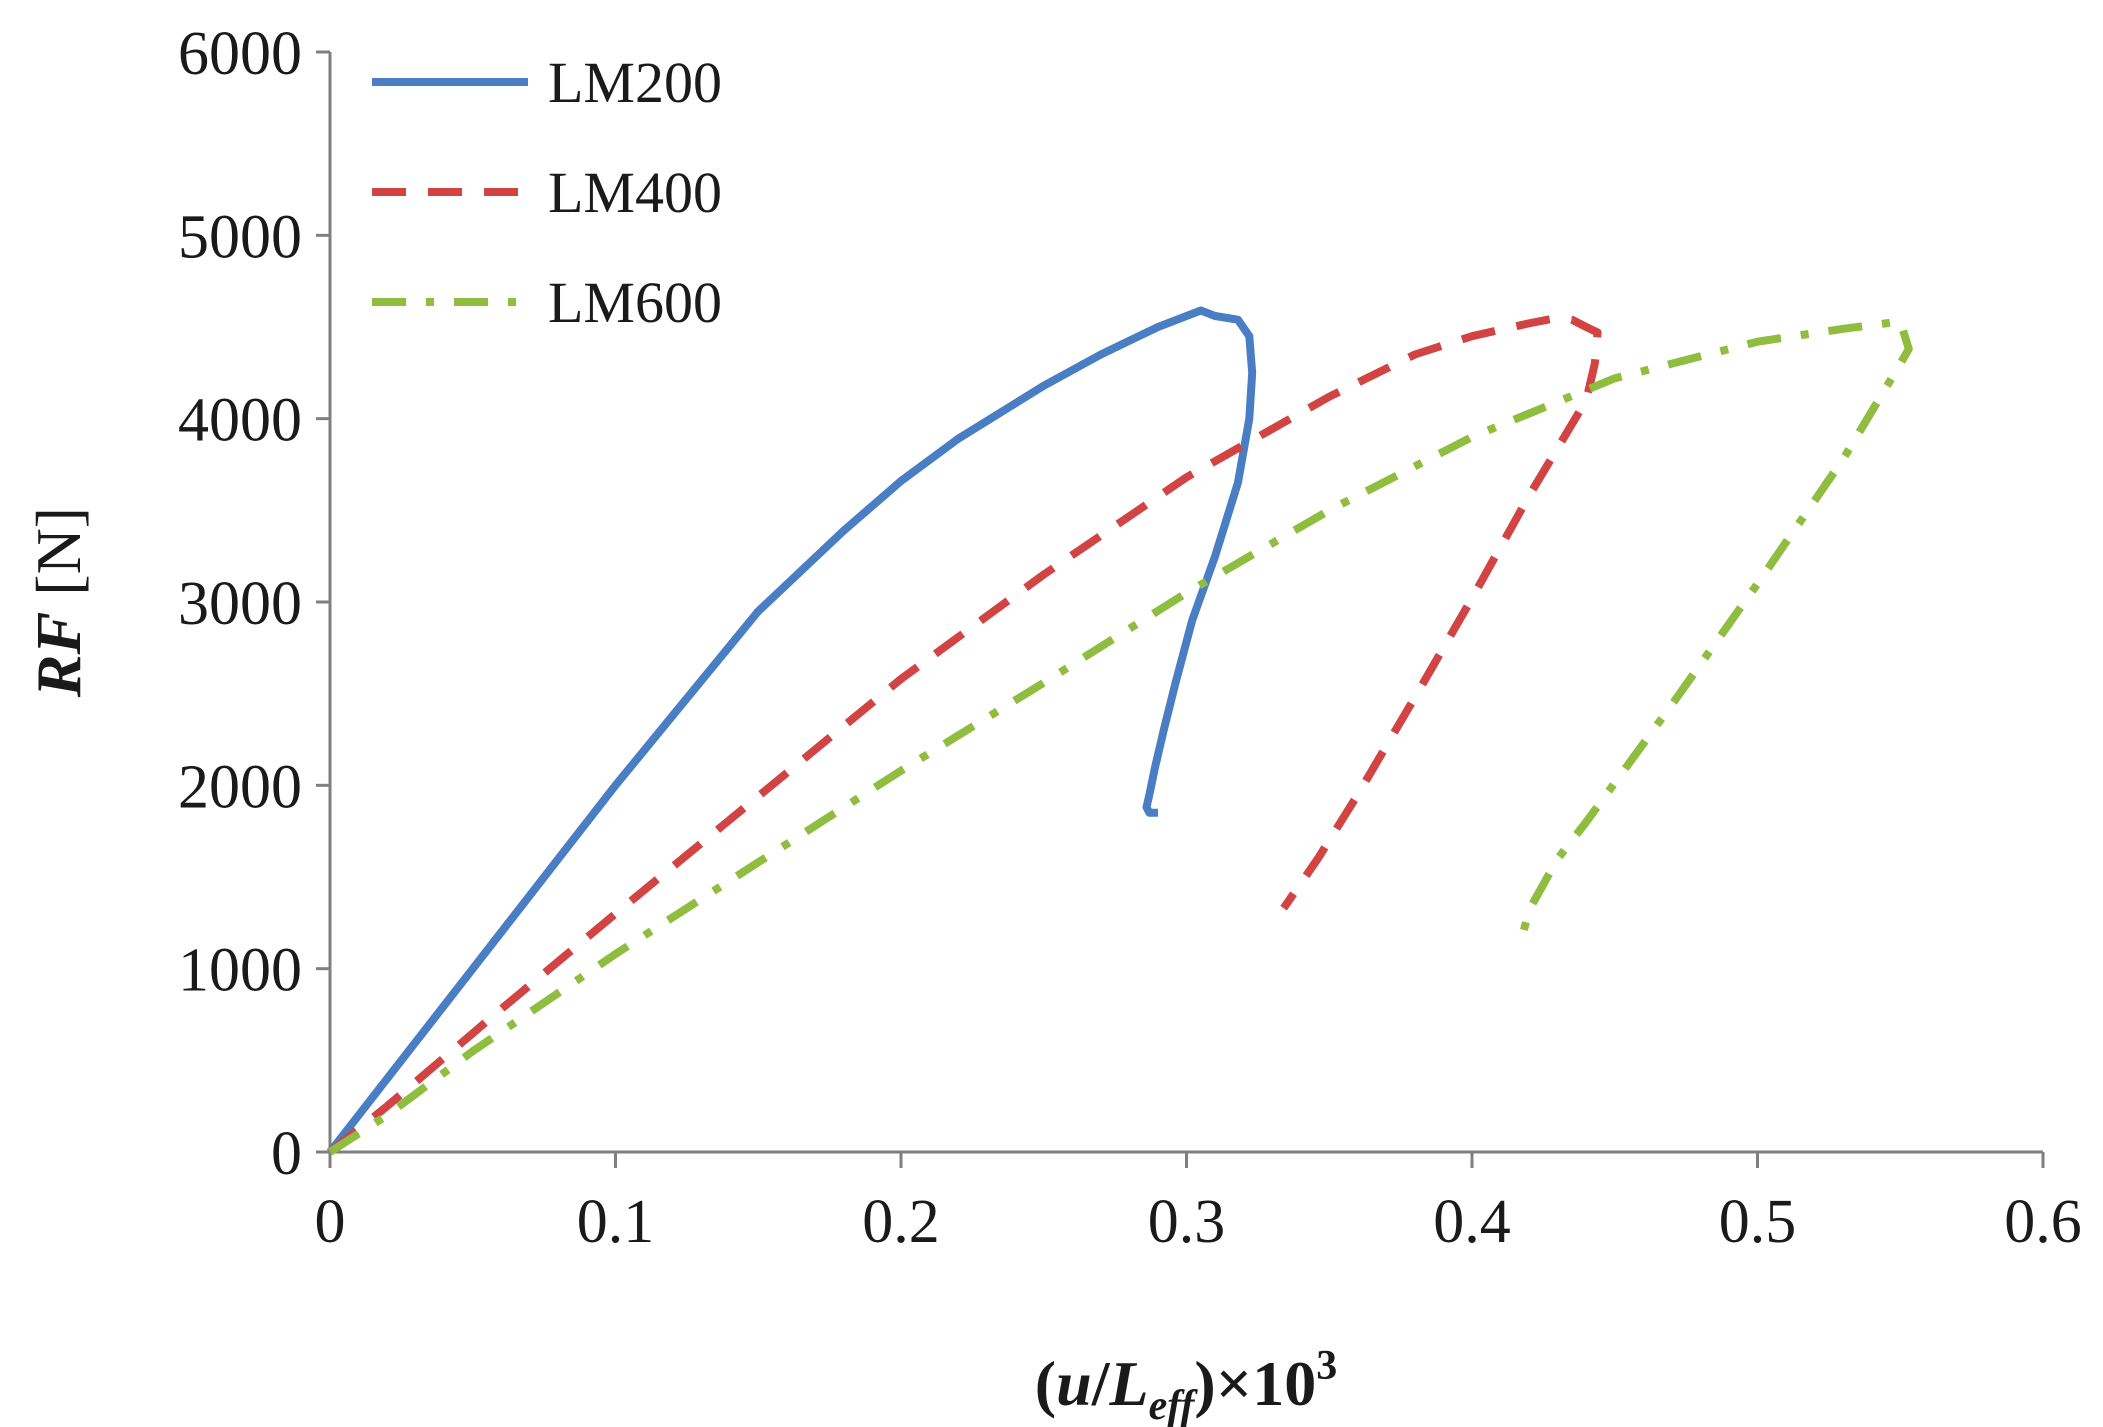 Image resolution: width=2103 pixels, height=1427 pixels. Describe the element at coordinates (635, 192) in the screenshot. I see `legend-label-lm400: LM400` at that location.